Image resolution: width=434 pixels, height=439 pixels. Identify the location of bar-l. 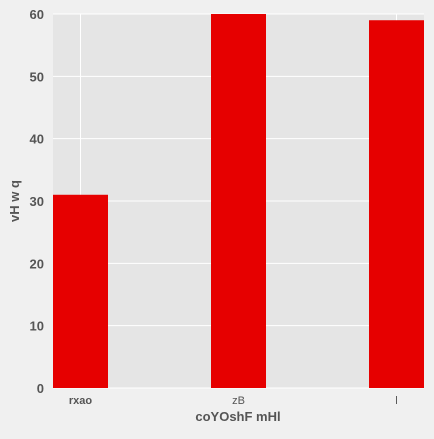
(396, 204).